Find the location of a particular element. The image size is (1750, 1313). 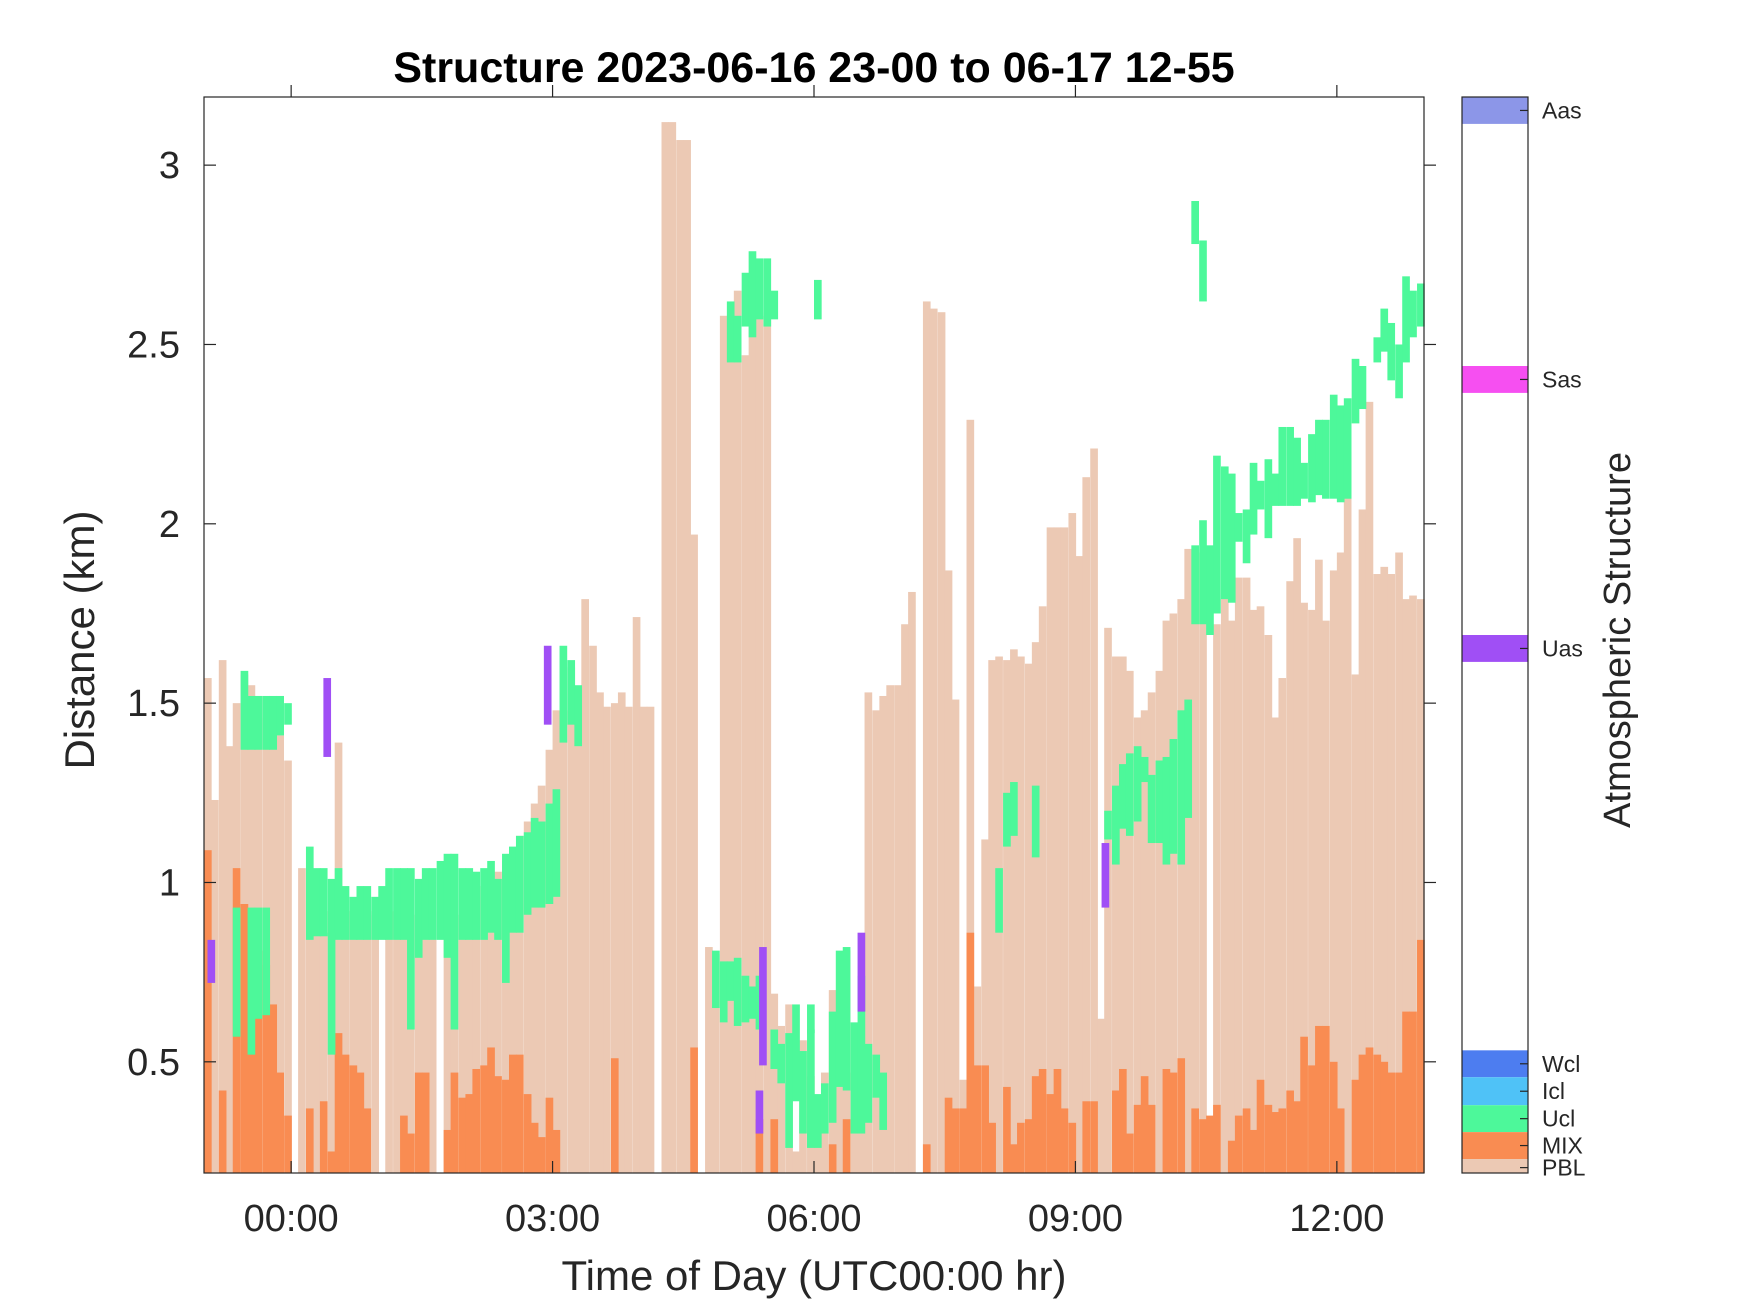

y-tick-label: 3 is located at coordinates (169, 166).